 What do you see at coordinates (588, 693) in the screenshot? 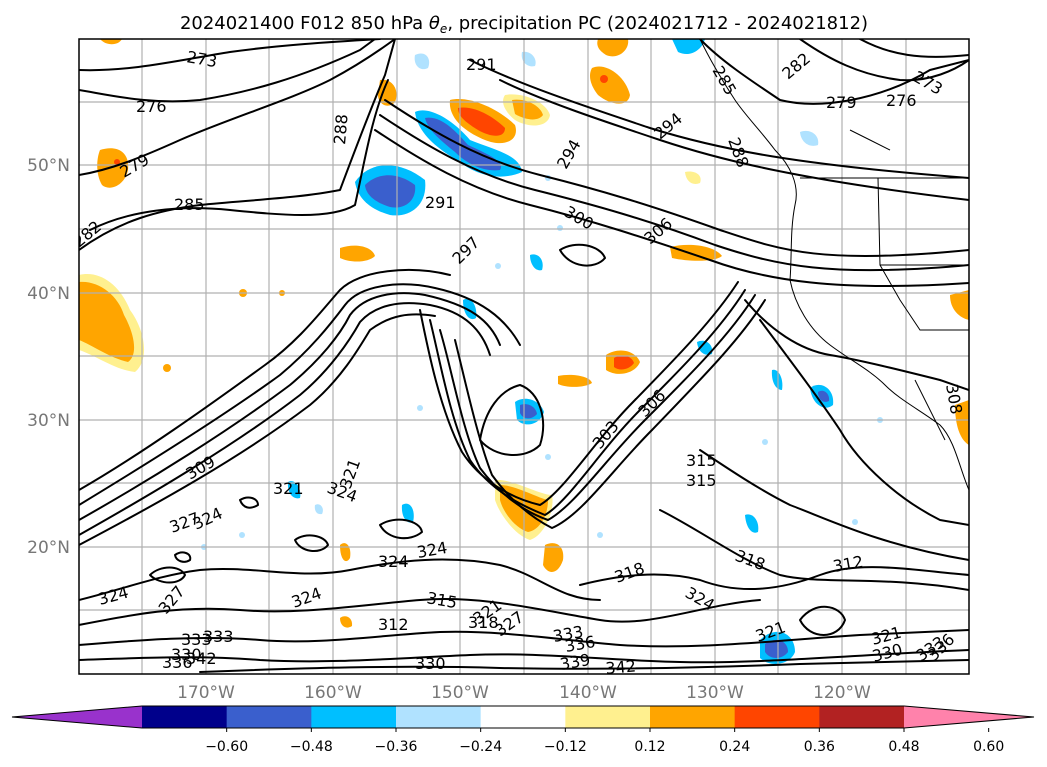
I see `lon-label: 140°W` at bounding box center [588, 693].